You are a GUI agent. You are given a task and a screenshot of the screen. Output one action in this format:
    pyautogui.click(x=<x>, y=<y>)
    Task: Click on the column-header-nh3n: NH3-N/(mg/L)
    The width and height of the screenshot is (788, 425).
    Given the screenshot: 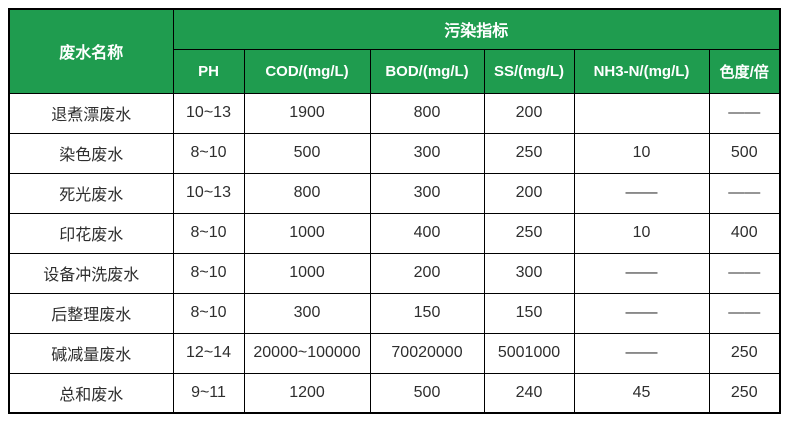 What is the action you would take?
    pyautogui.click(x=641, y=71)
    